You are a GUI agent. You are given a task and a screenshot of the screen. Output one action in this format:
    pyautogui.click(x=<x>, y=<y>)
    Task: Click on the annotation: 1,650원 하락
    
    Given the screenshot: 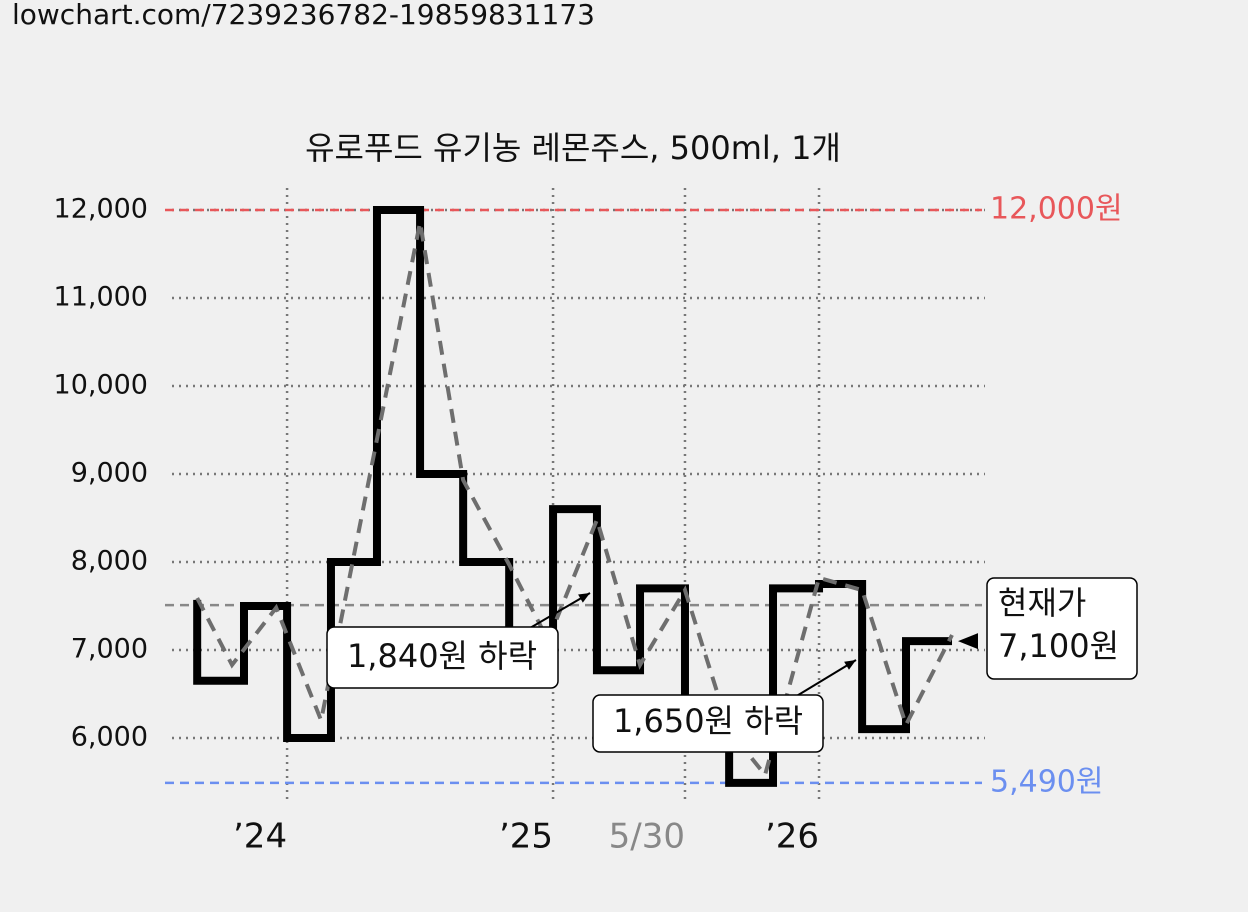 What is the action you would take?
    pyautogui.click(x=708, y=721)
    